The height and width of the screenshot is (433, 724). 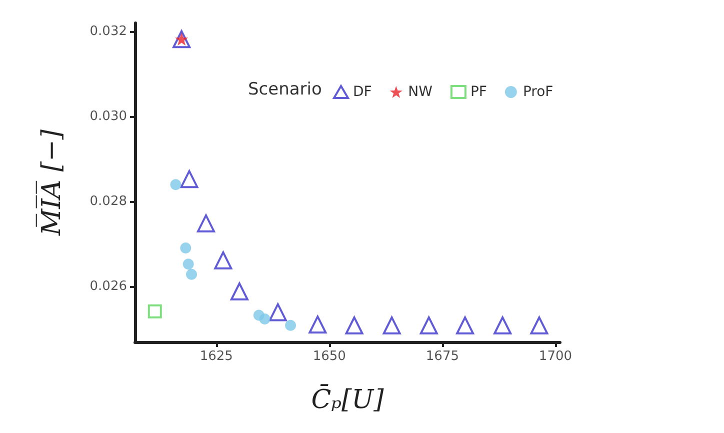 What do you see at coordinates (420, 92) in the screenshot?
I see `legend-label: NW` at bounding box center [420, 92].